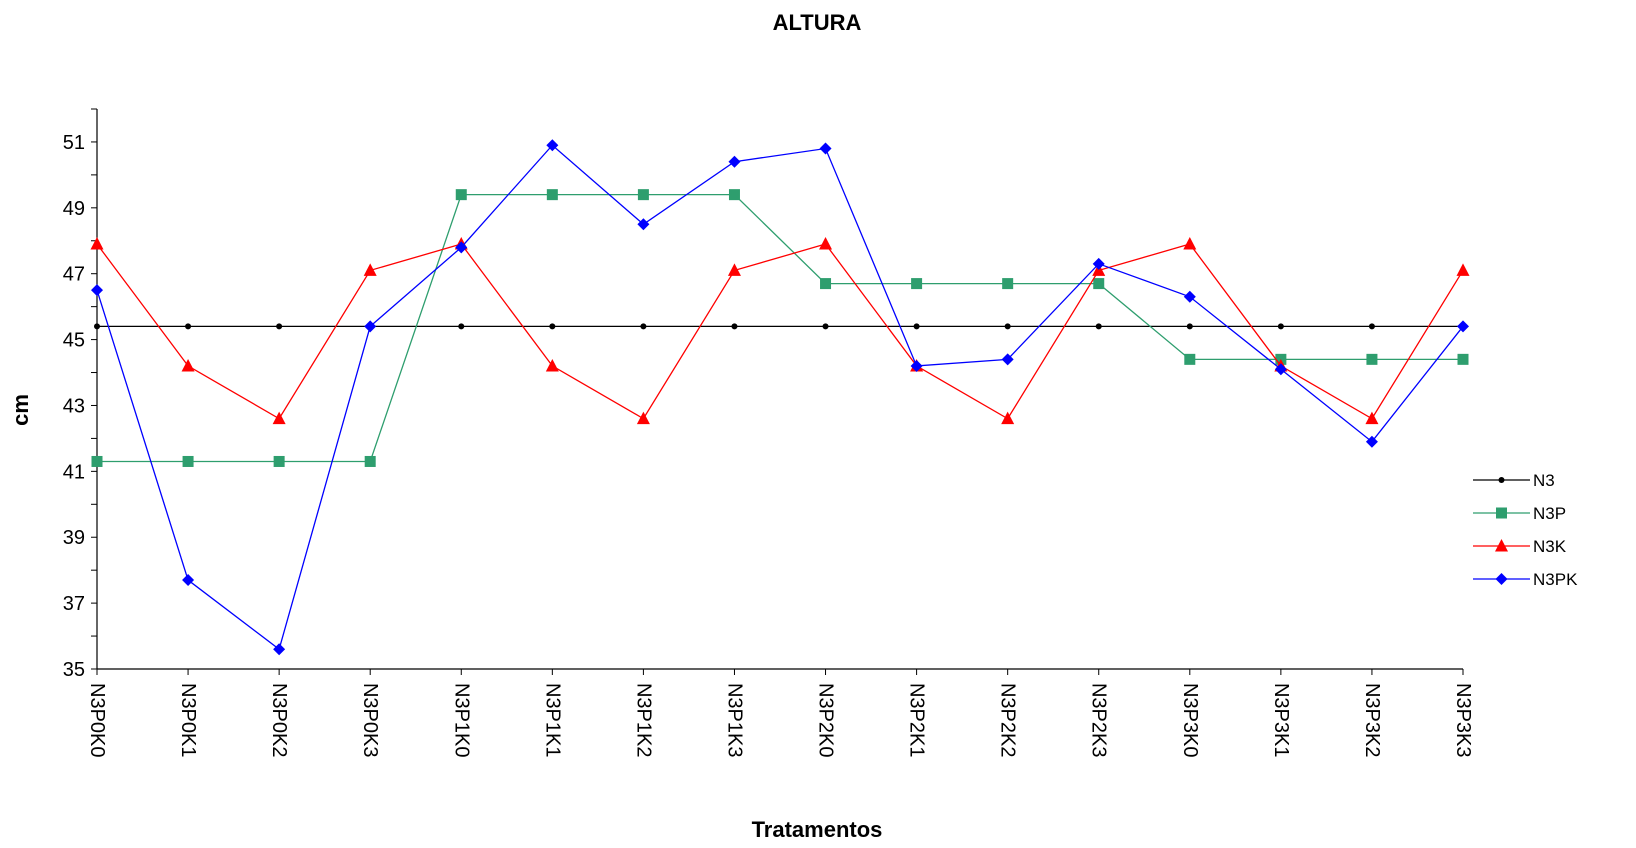 This screenshot has width=1636, height=848. I want to click on x-tick-label: N3P2K1, so click(917, 720).